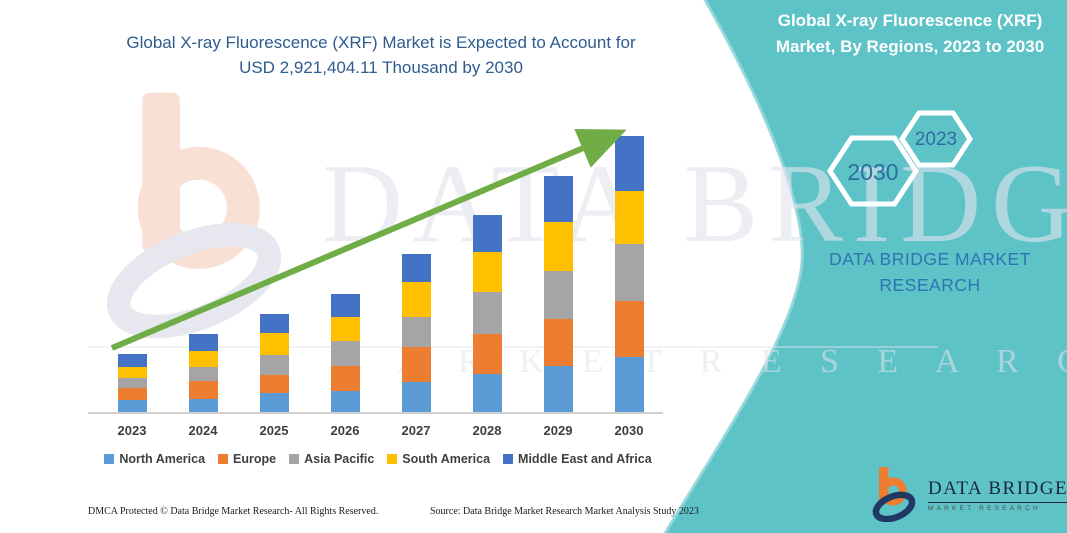  I want to click on legend-swatch-asia-pacific, so click(294, 459).